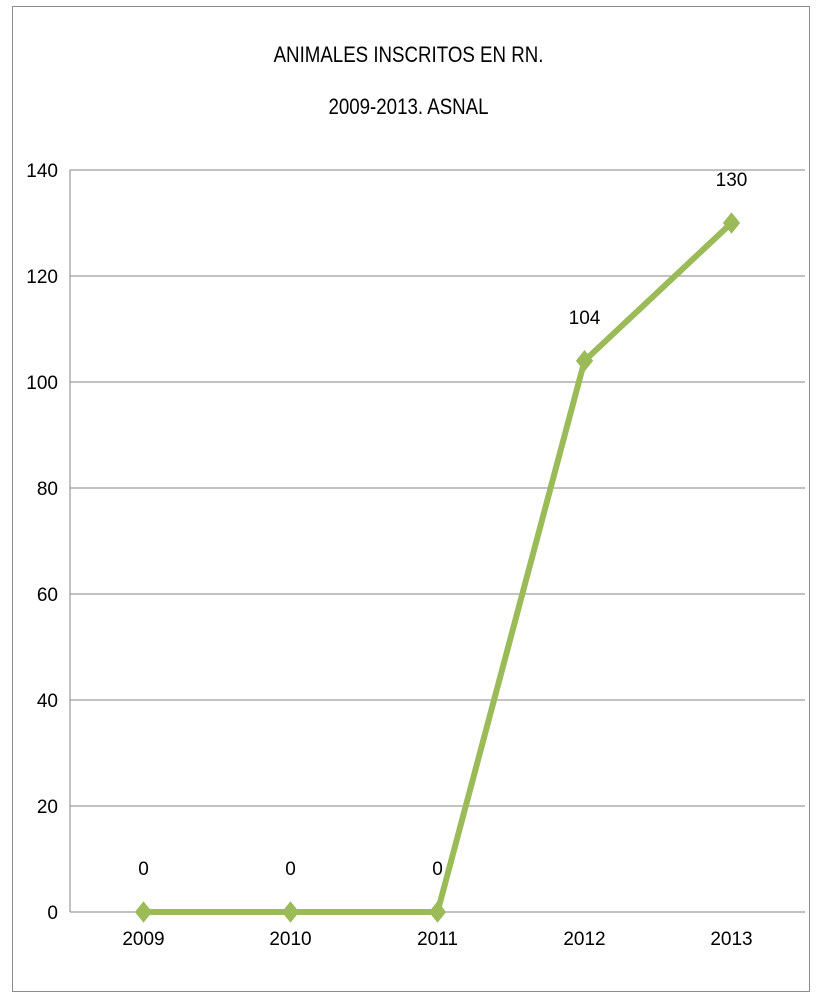  I want to click on x-tick-label: 2012, so click(584, 939).